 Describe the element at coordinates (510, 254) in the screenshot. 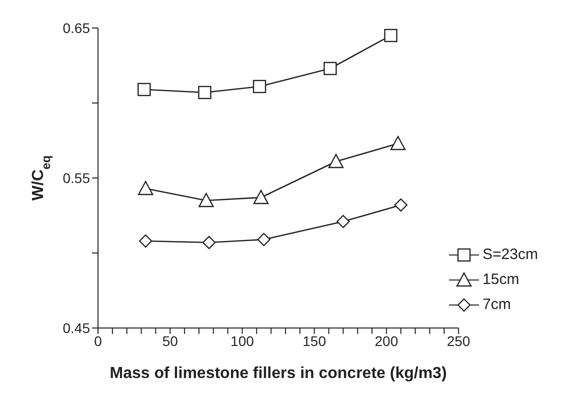

I see `legend-label: S=23cm` at that location.